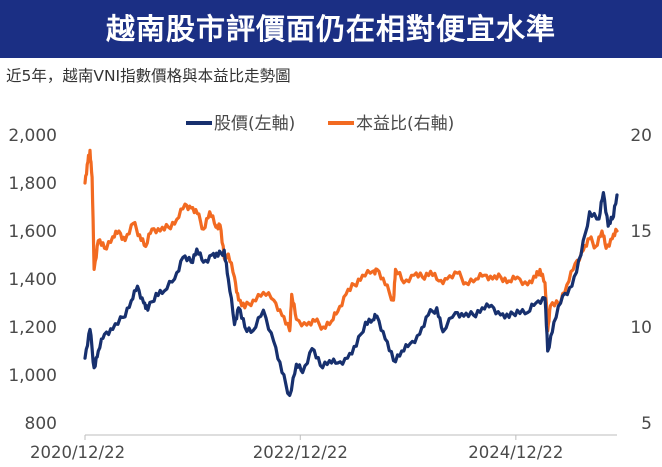 Image resolution: width=662 pixels, height=467 pixels. What do you see at coordinates (32, 376) in the screenshot?
I see `y-left-tick-label: 1,000` at bounding box center [32, 376].